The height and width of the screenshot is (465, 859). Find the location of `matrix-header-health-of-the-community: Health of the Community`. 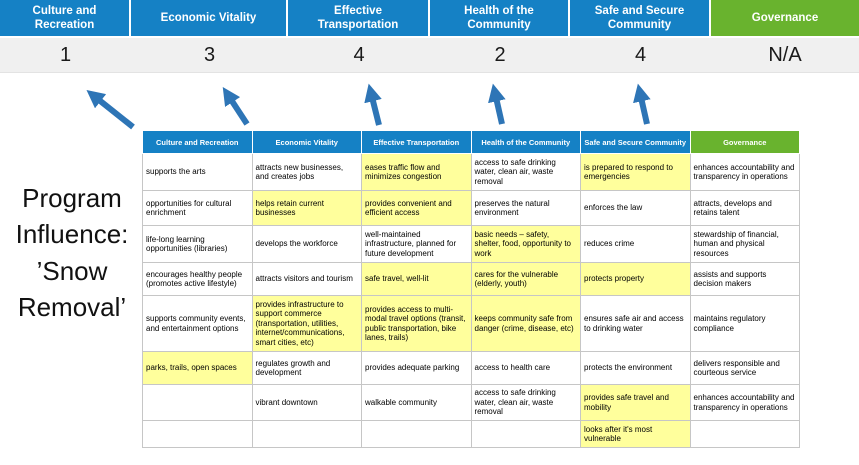

matrix-header-health-of-the-community: Health of the Community is located at coordinates (525, 142).